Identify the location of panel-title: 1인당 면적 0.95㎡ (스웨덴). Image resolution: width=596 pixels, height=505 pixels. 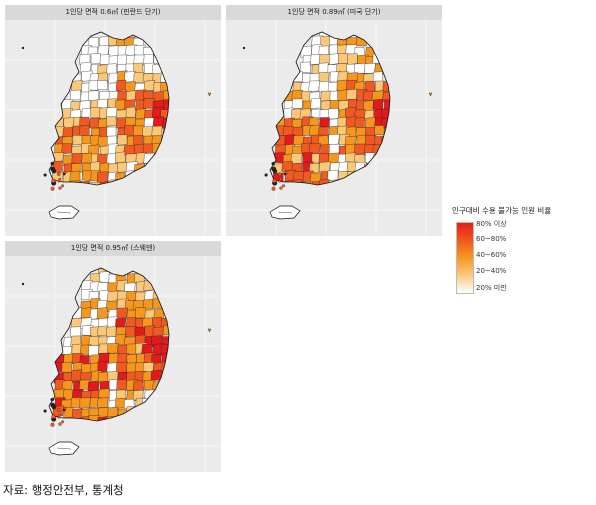
(113, 248).